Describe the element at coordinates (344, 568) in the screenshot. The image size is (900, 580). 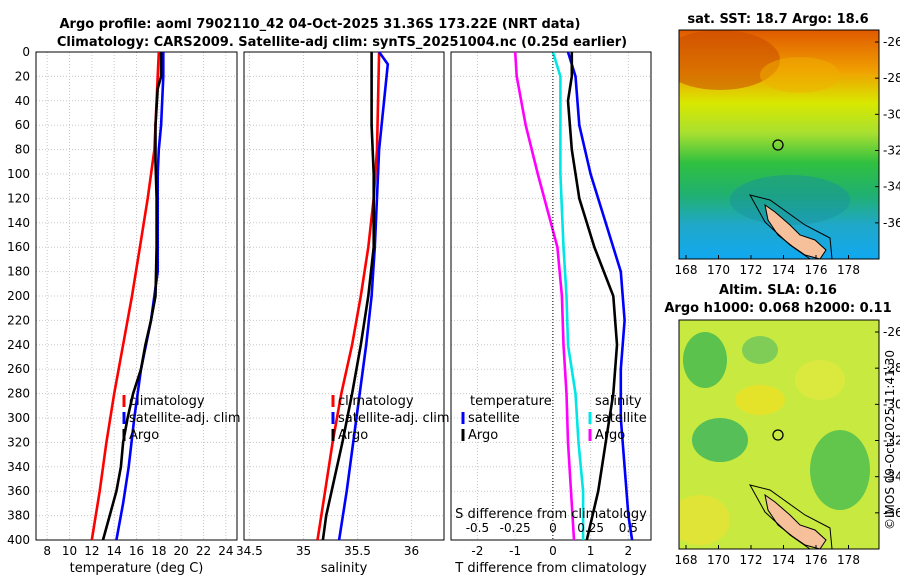
I see `x-axis-label: salinity` at that location.